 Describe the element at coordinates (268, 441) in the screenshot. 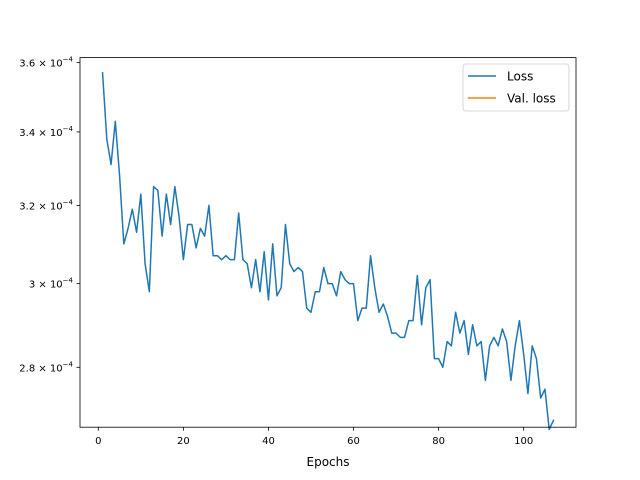

I see `x-tick-label: 40` at that location.